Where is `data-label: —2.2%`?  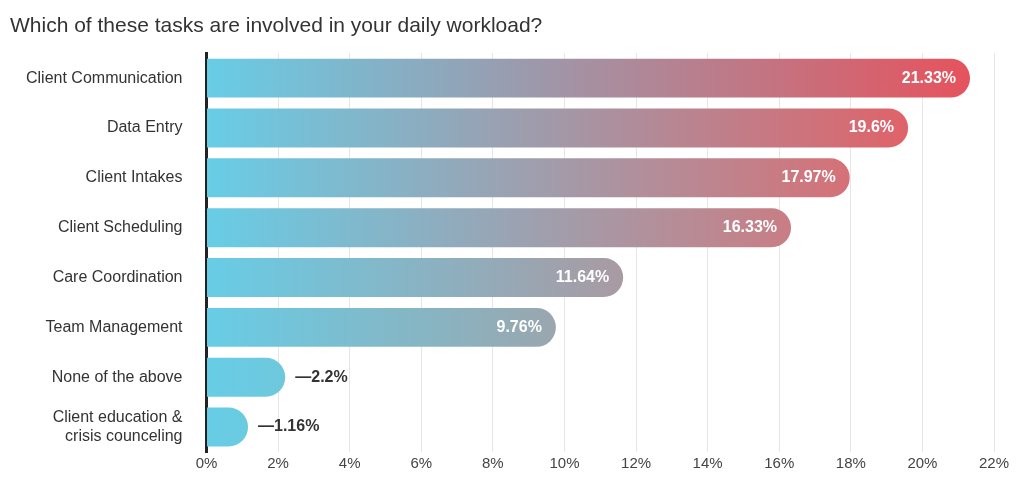 data-label: —2.2% is located at coordinates (321, 376).